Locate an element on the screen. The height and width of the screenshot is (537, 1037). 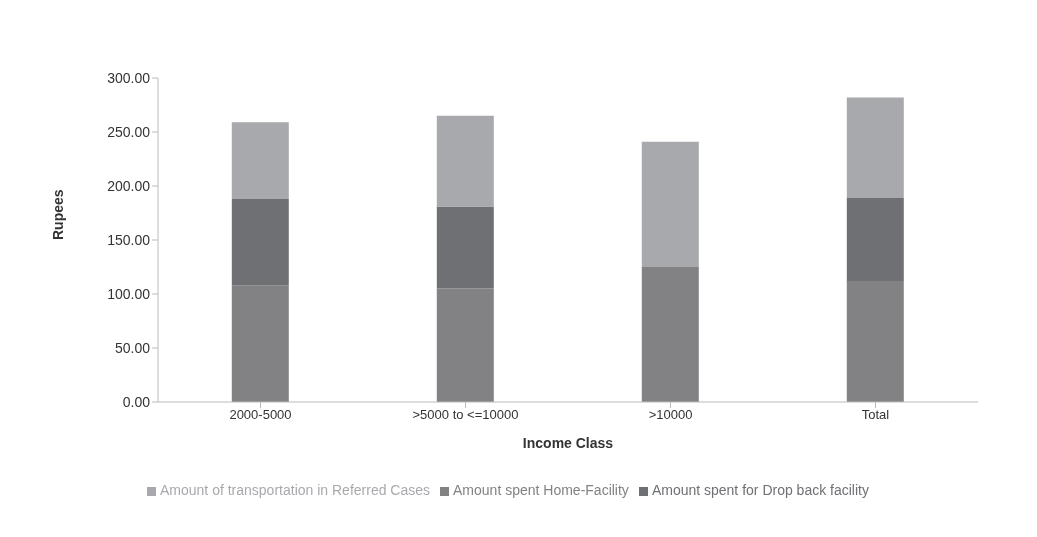
y-tick-label: 150.00 is located at coordinates (129, 239).